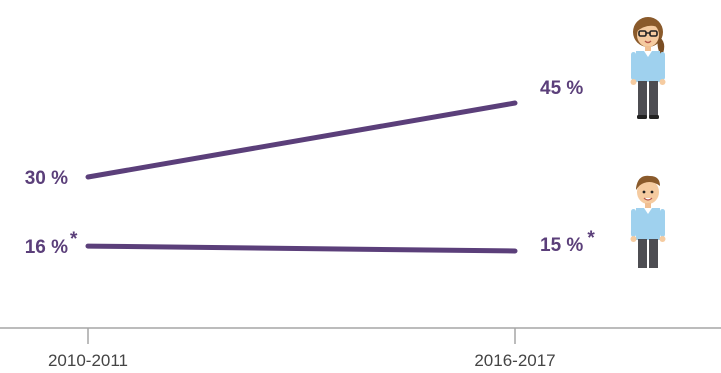  I want to click on series-line-women, so click(301, 140).